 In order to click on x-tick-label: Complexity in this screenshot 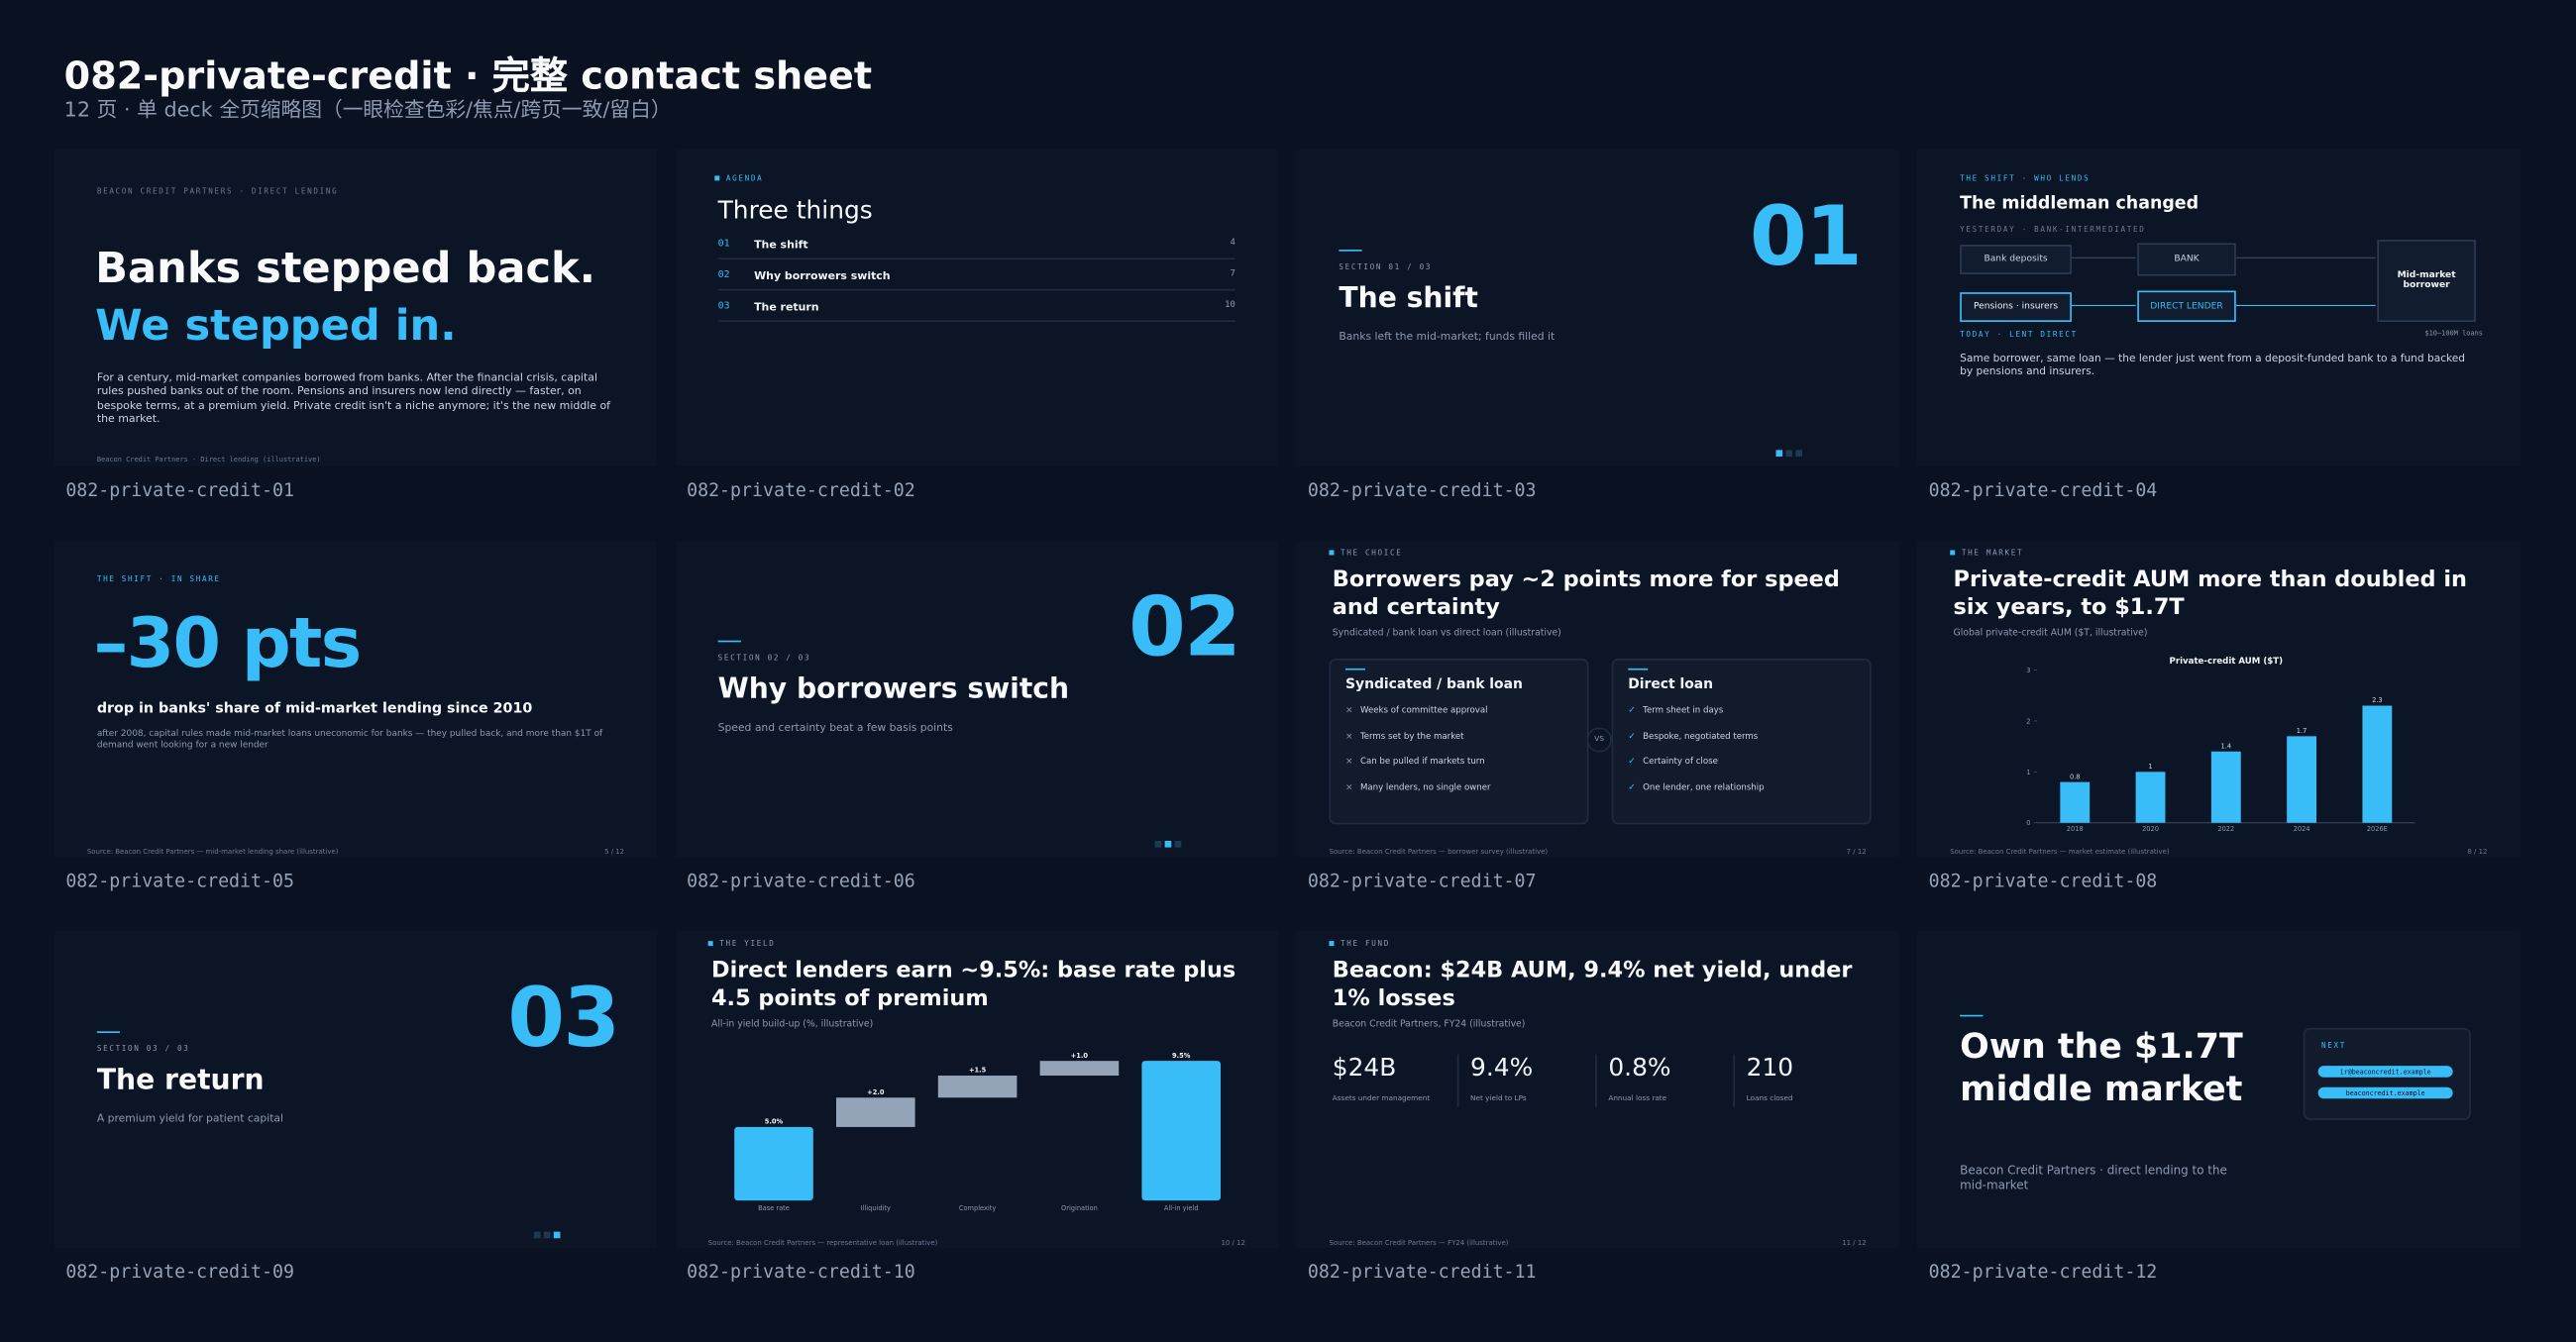, I will do `click(977, 1208)`.